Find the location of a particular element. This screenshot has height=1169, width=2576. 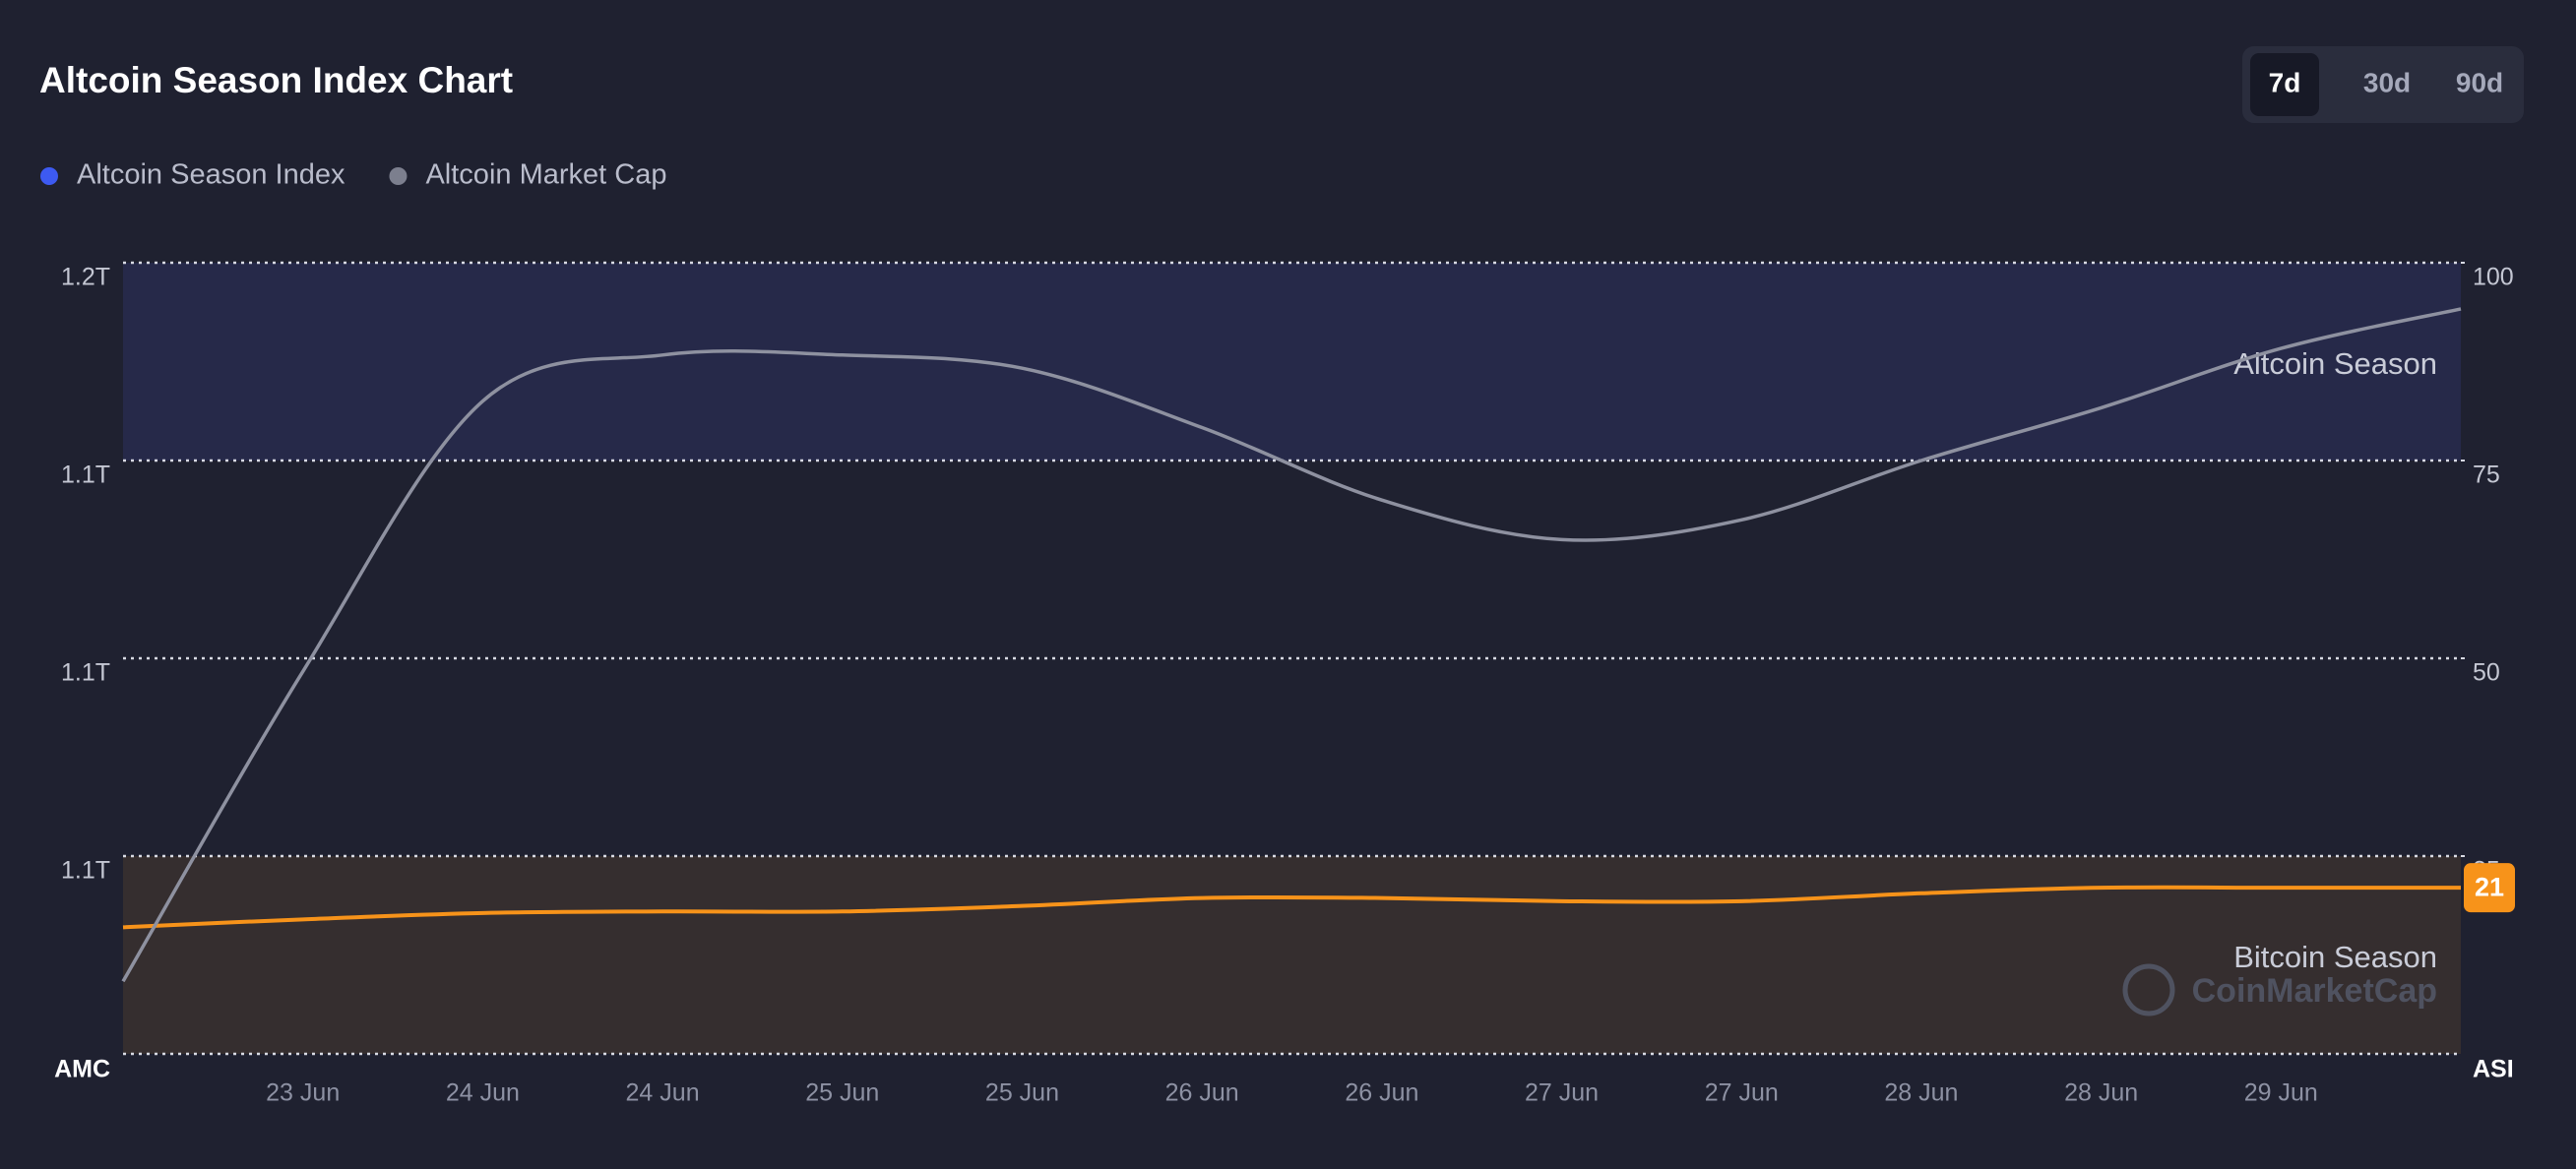

range-button: 90d is located at coordinates (2479, 82).